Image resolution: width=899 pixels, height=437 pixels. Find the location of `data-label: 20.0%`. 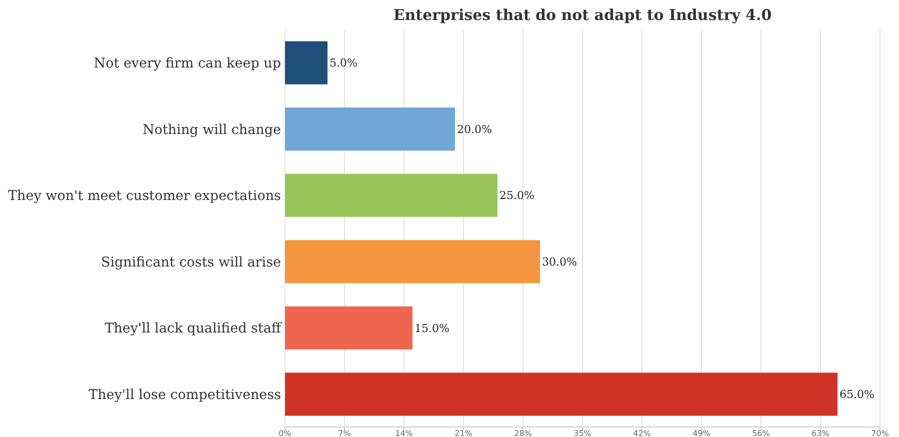

data-label: 20.0% is located at coordinates (474, 129).